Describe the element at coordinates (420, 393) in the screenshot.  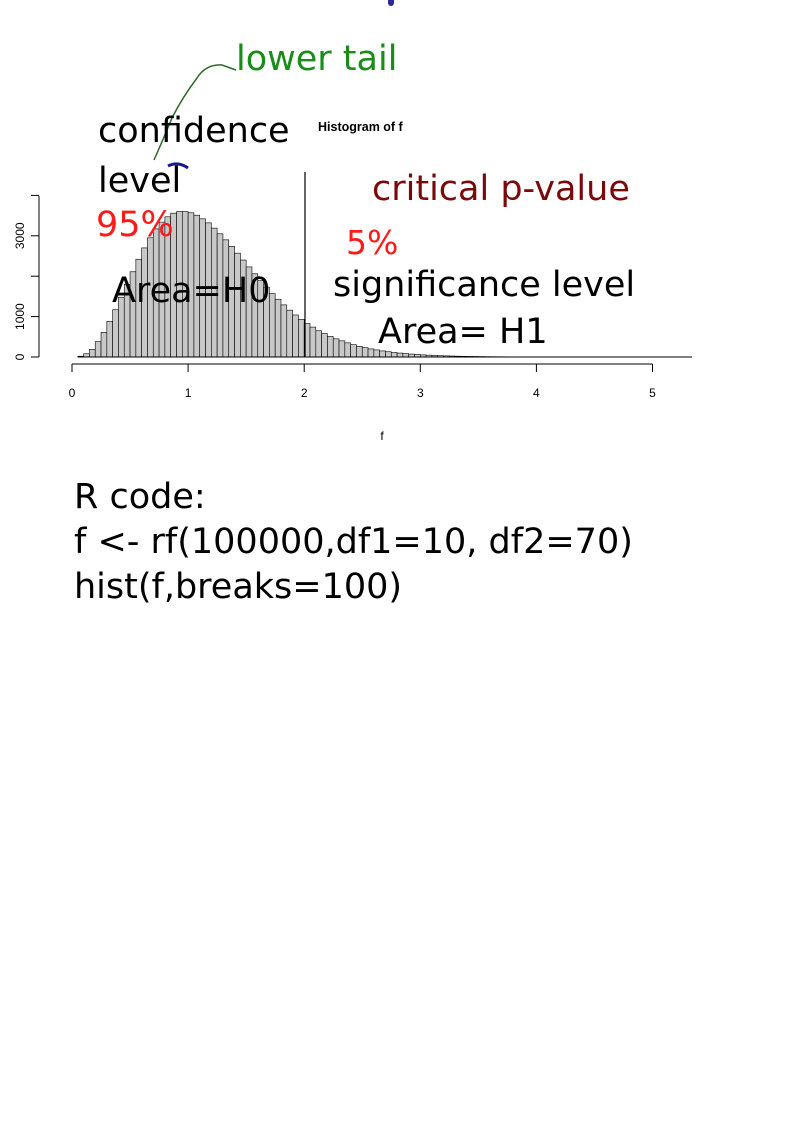
I see `x-tick-label: 3` at that location.